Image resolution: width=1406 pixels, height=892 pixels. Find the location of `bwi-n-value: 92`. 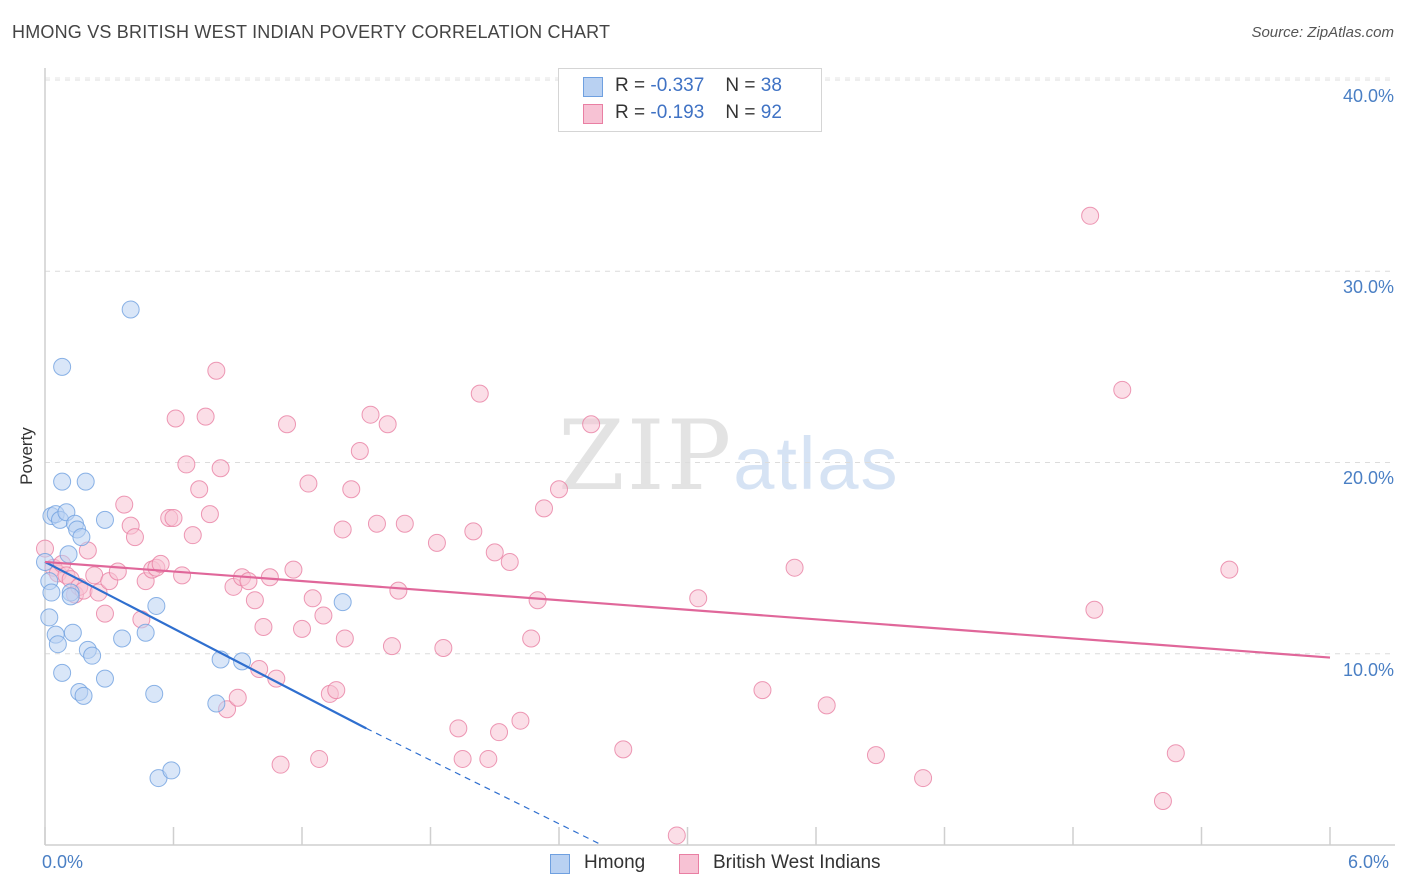

bwi-n-value: 92 is located at coordinates (771, 112).